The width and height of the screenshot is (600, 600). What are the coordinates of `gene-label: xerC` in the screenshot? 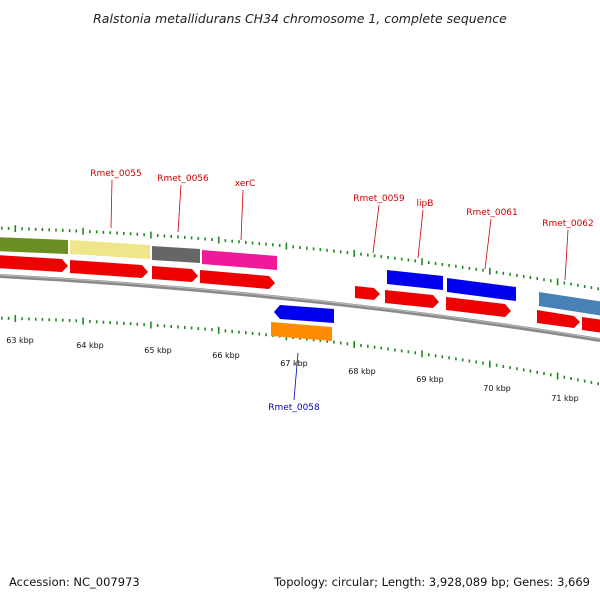 It's located at (245, 184).